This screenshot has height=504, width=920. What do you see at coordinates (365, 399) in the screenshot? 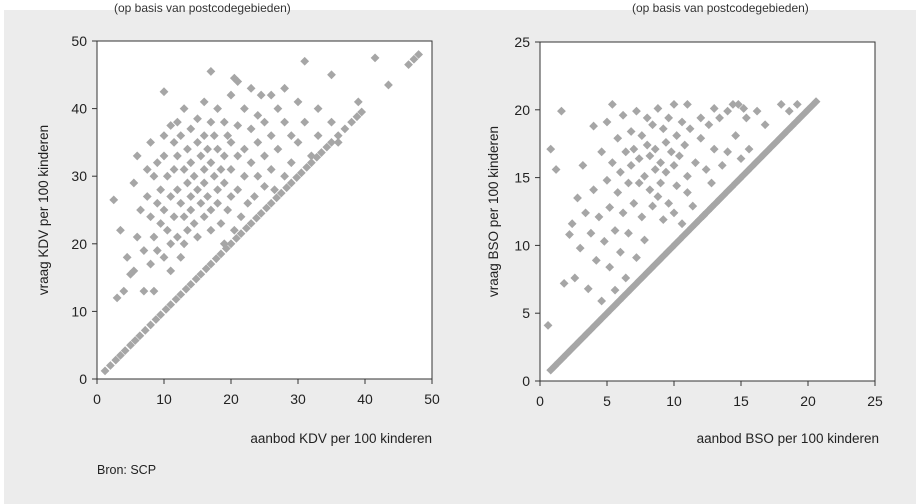
I see `x-tick-label: 40` at bounding box center [365, 399].